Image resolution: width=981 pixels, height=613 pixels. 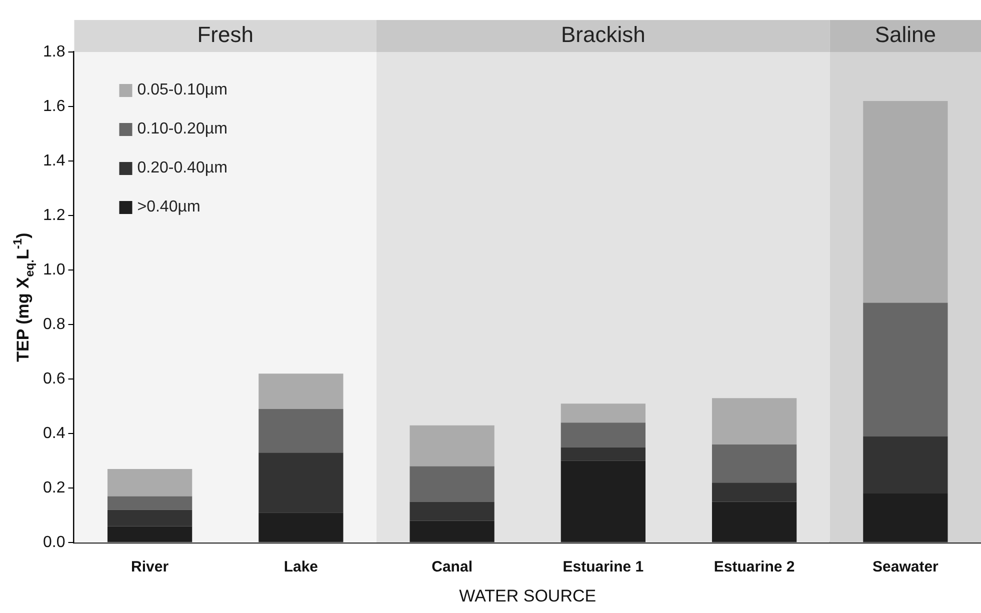 What do you see at coordinates (23, 297) in the screenshot?
I see `y-axis-title: TEP (mg Xeq.L-1)` at bounding box center [23, 297].